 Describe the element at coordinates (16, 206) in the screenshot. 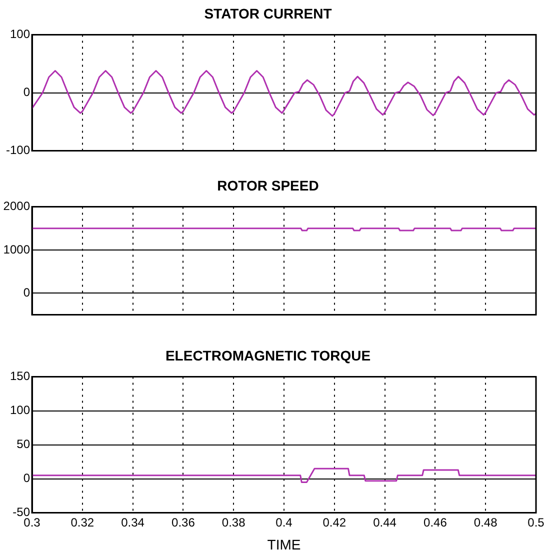

I see `y-tick-label: 2000` at that location.